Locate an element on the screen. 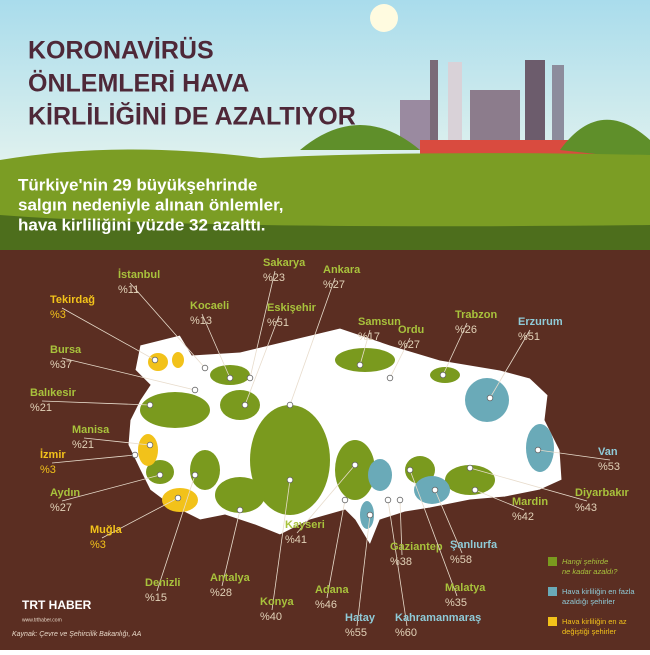 This screenshot has width=650, height=655. city-name: İzmir is located at coordinates (53, 454).